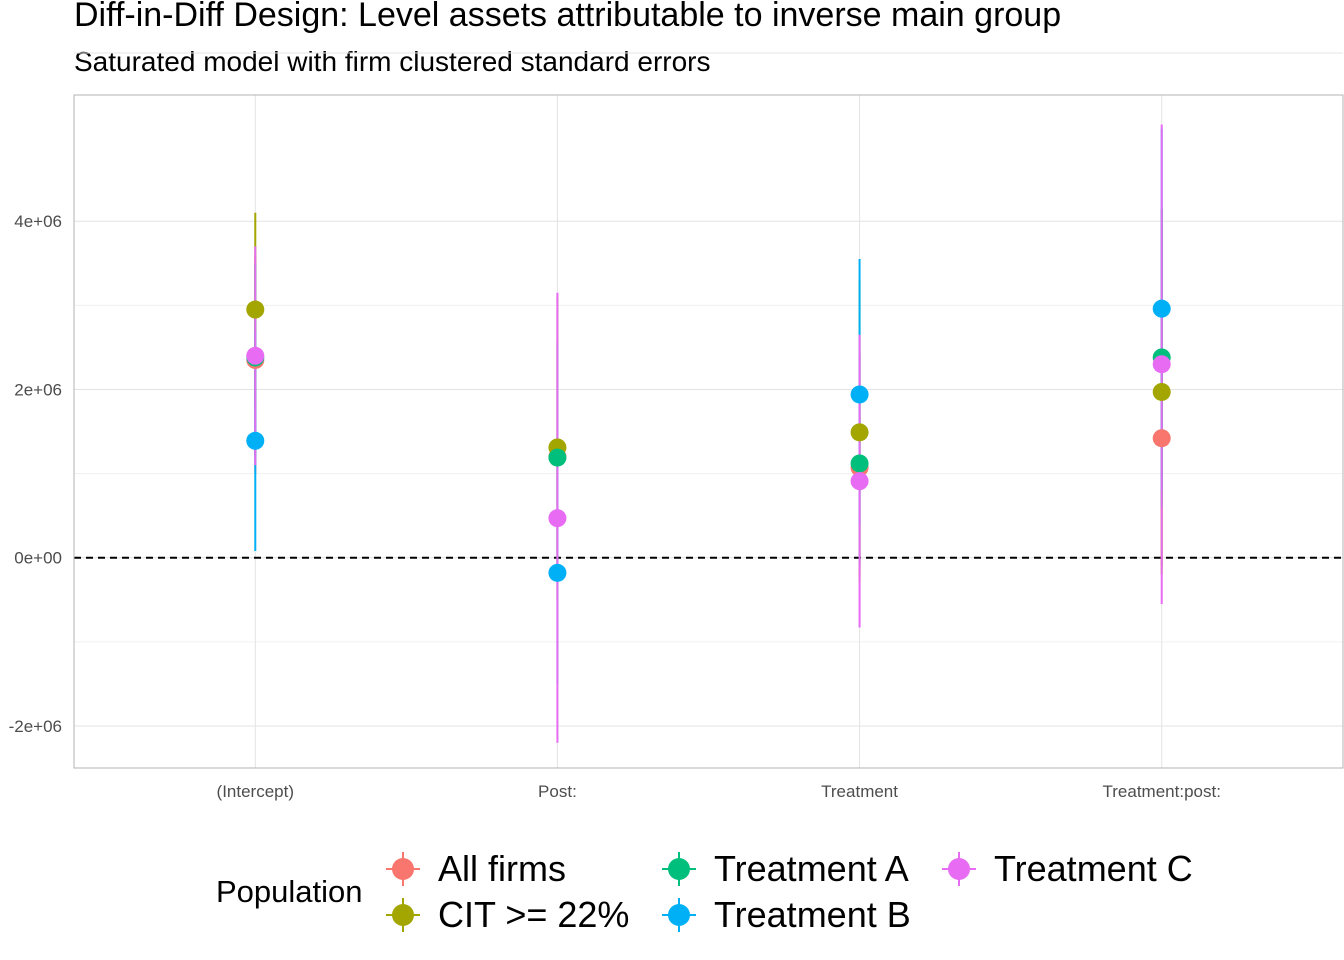 The width and height of the screenshot is (1344, 960). What do you see at coordinates (38, 221) in the screenshot?
I see `y-tick-label: 4e+06` at bounding box center [38, 221].